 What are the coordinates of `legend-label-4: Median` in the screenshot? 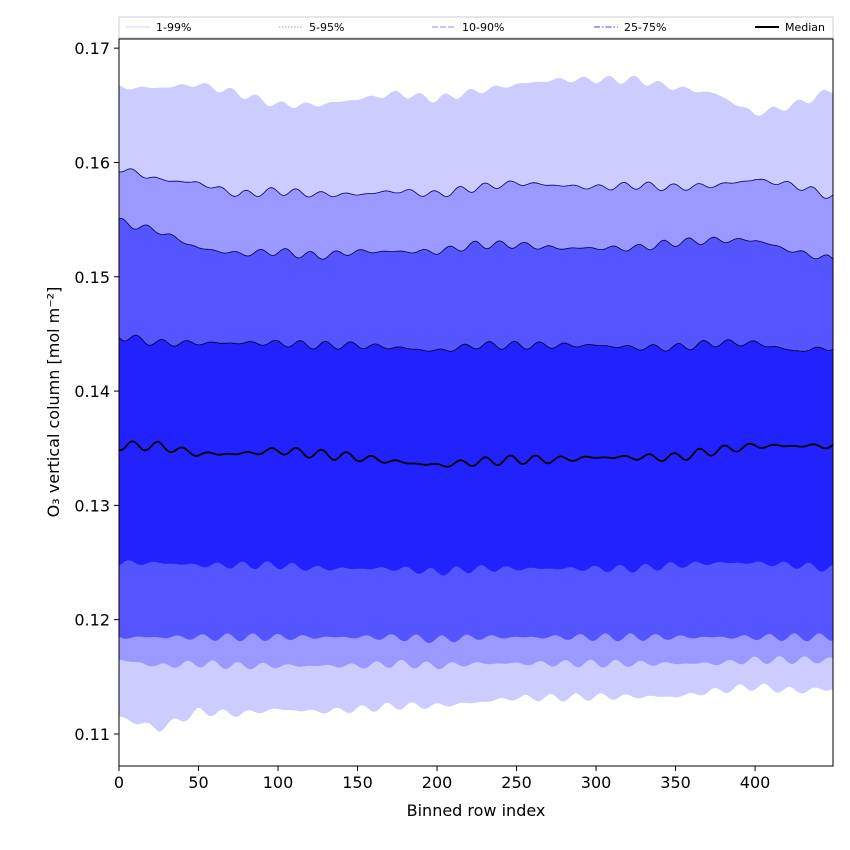 It's located at (805, 27).